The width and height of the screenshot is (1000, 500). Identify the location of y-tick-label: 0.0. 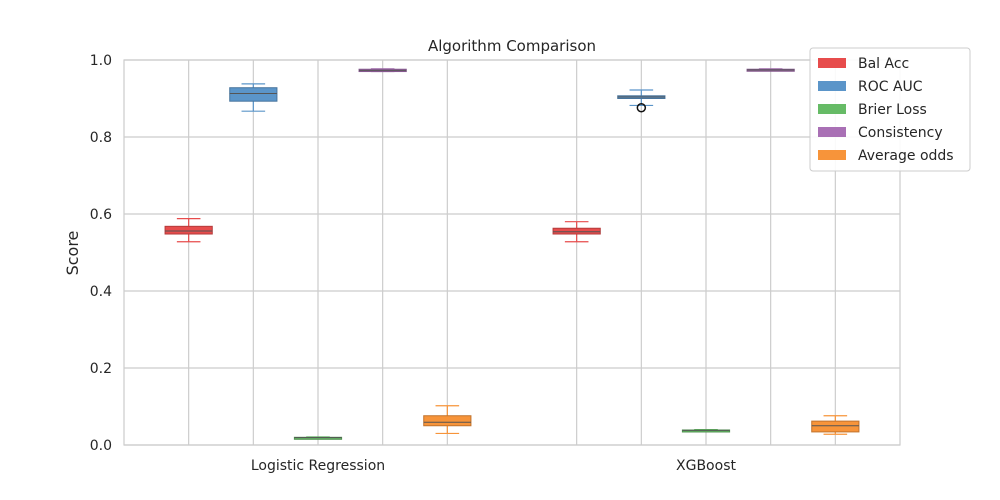
(101, 446).